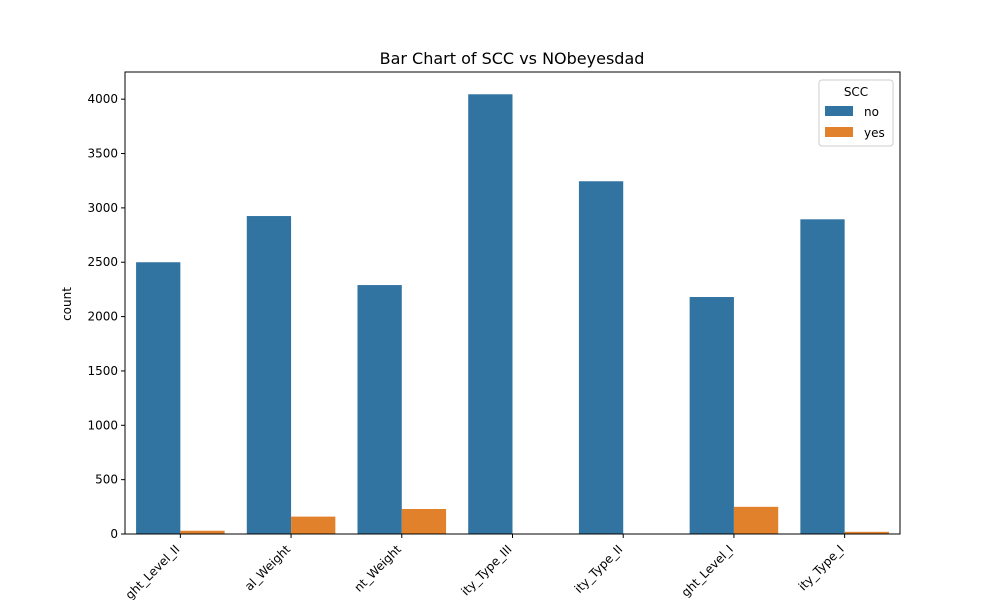 This screenshot has width=1000, height=605. I want to click on y-axis: 0 500 1000 1500 2000 2500 3000 3500 4000, so click(106, 316).